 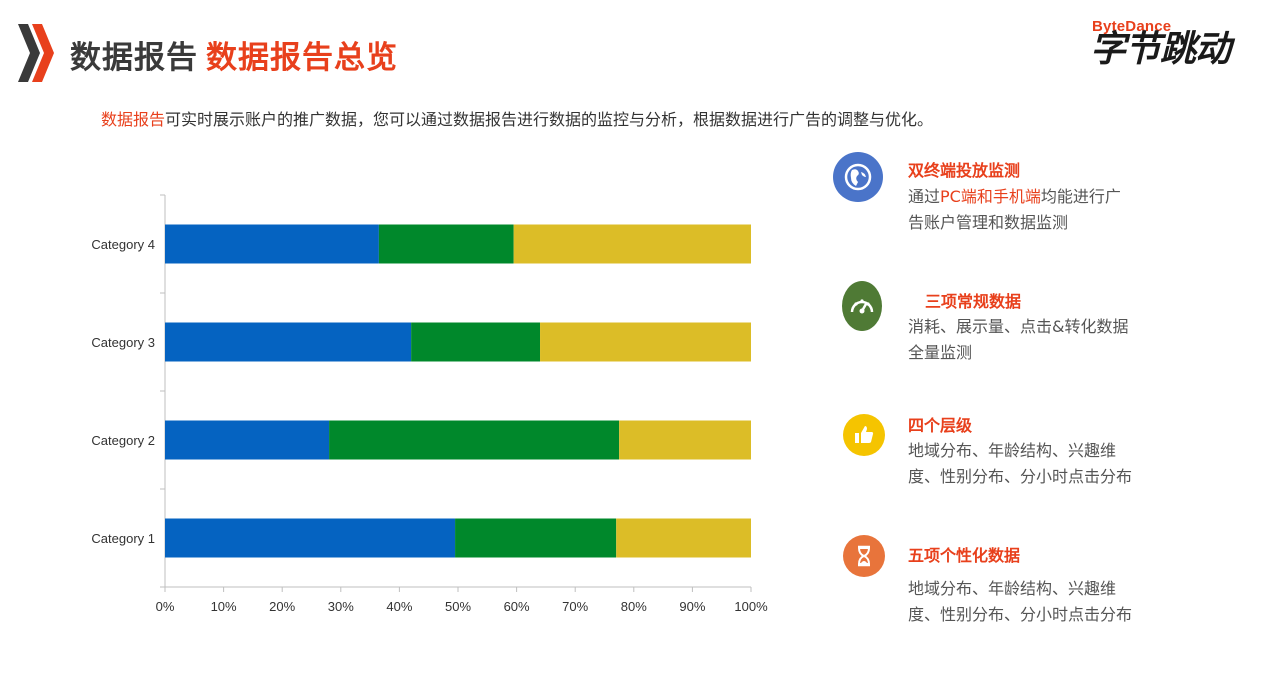 I want to click on title-sub: 数据报告总览, so click(x=302, y=58).